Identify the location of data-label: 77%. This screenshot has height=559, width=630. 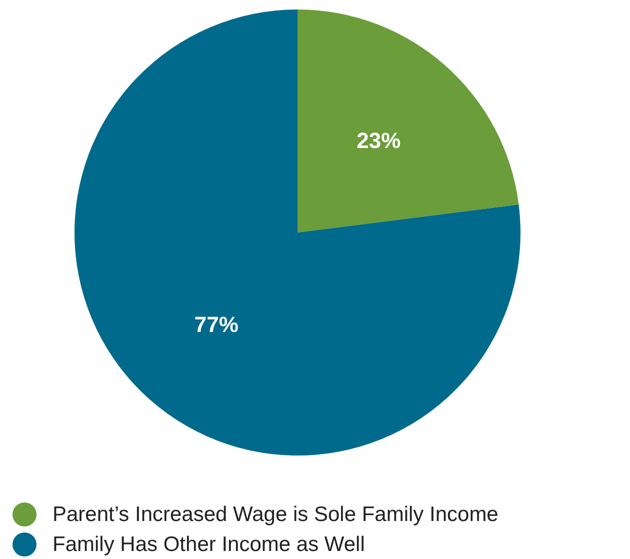
(216, 324).